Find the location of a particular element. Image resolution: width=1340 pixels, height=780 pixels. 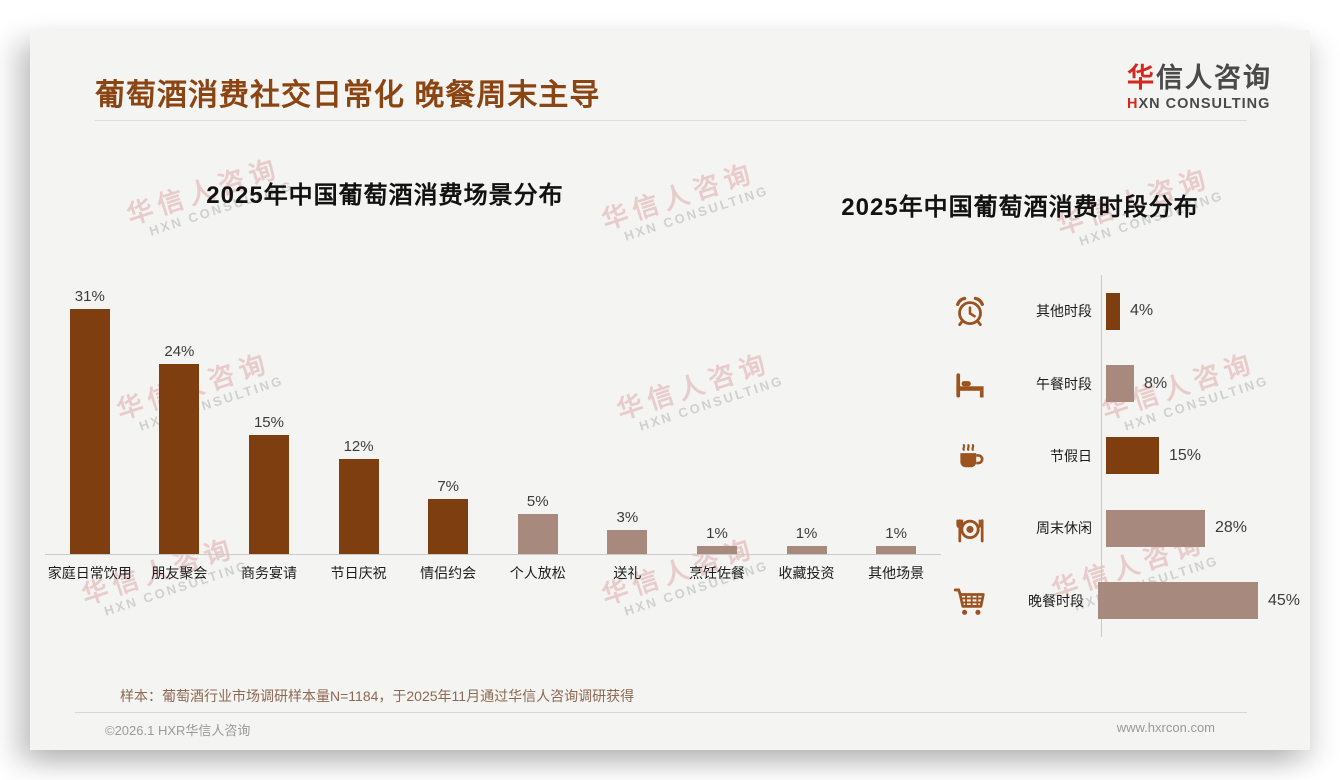

time-chart-rows: 其他时段 4% 午餐时段 8% 节假日 15% 周末休闲 28% 晚餐时段 45% is located at coordinates (1125, 456).